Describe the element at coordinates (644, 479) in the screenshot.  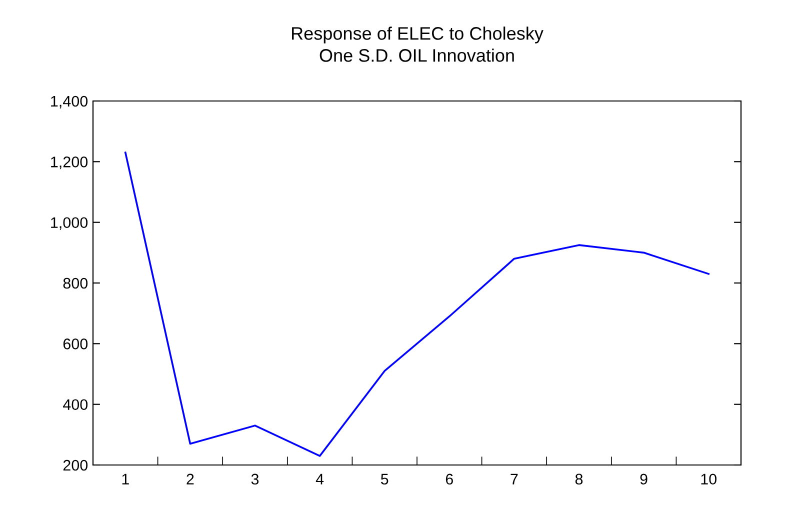
I see `x-tick-label: 9` at that location.